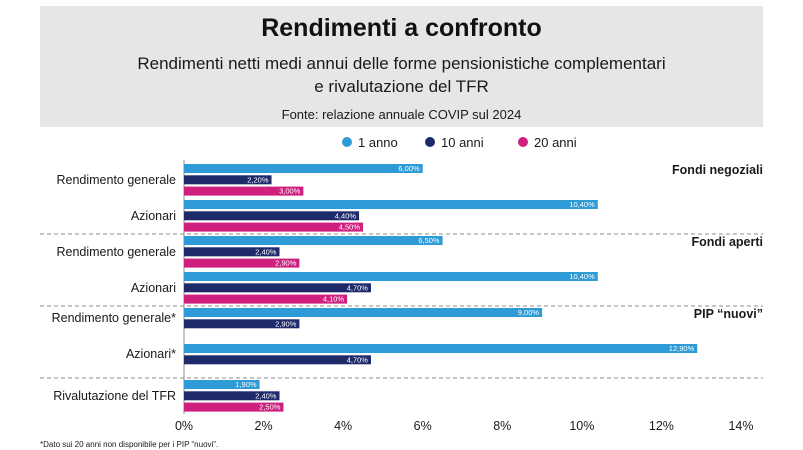  What do you see at coordinates (409, 168) in the screenshot?
I see `data-label: 6,00%` at bounding box center [409, 168].